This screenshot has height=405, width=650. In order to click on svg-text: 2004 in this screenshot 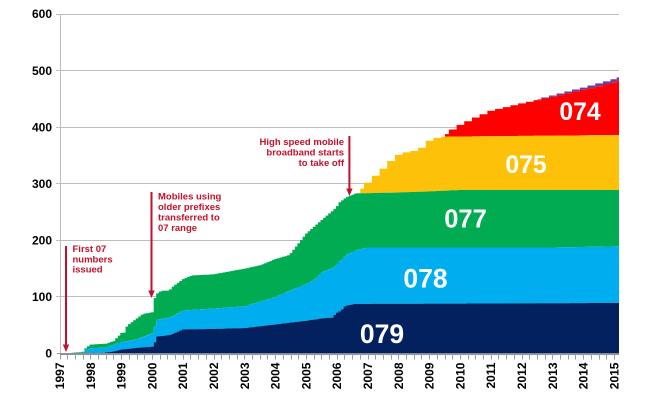, I will do `click(276, 375)`.